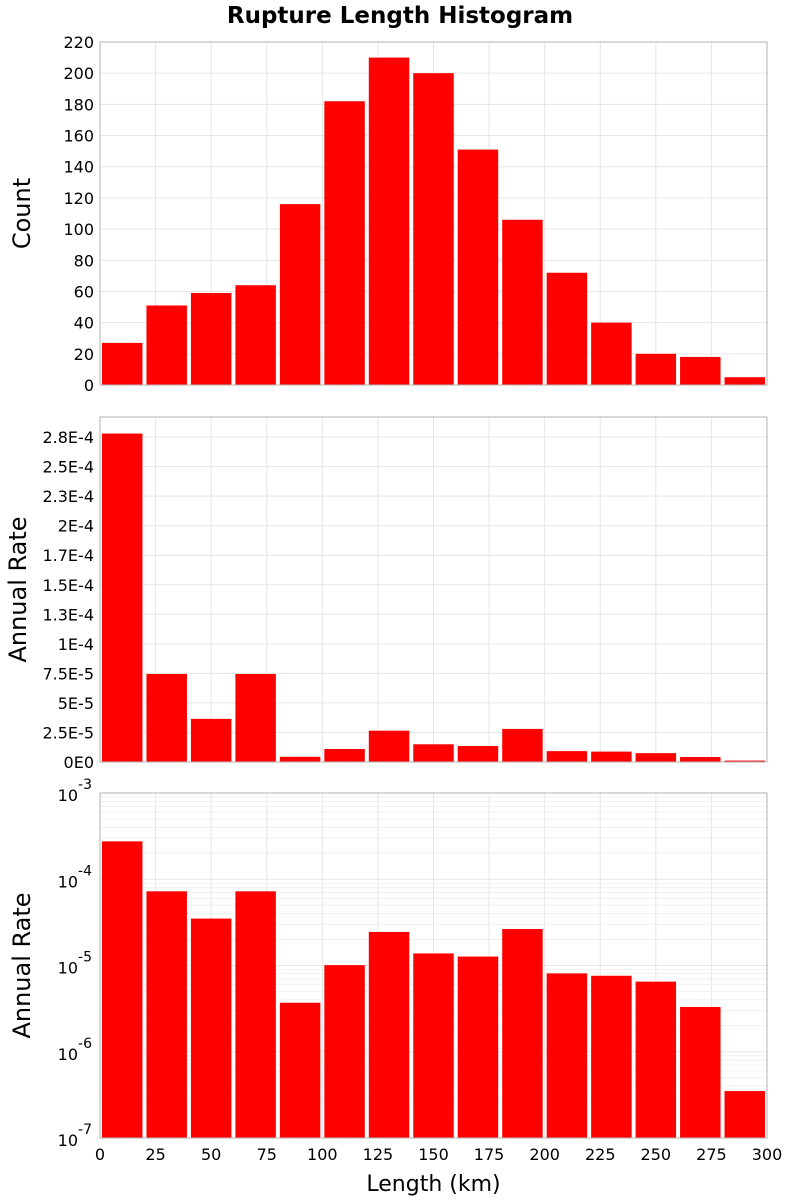  Describe the element at coordinates (75, 1050) in the screenshot. I see `y-tick-label: 10-6` at that location.